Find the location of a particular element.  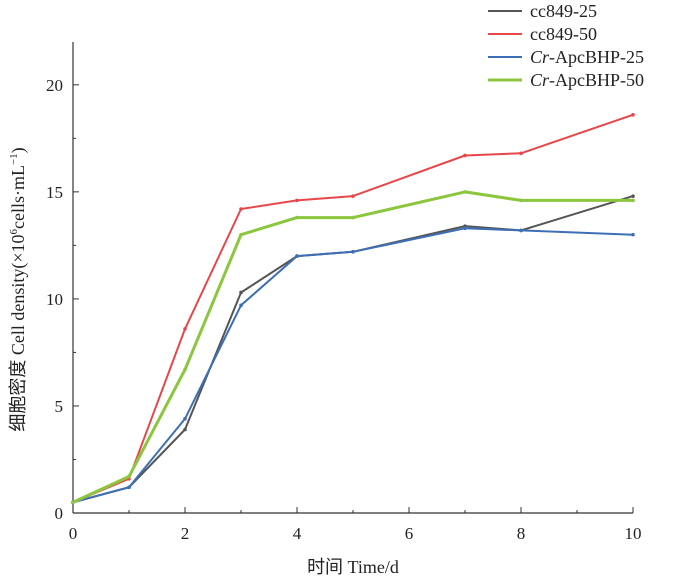

y-tick-label: 20 is located at coordinates (54, 85).